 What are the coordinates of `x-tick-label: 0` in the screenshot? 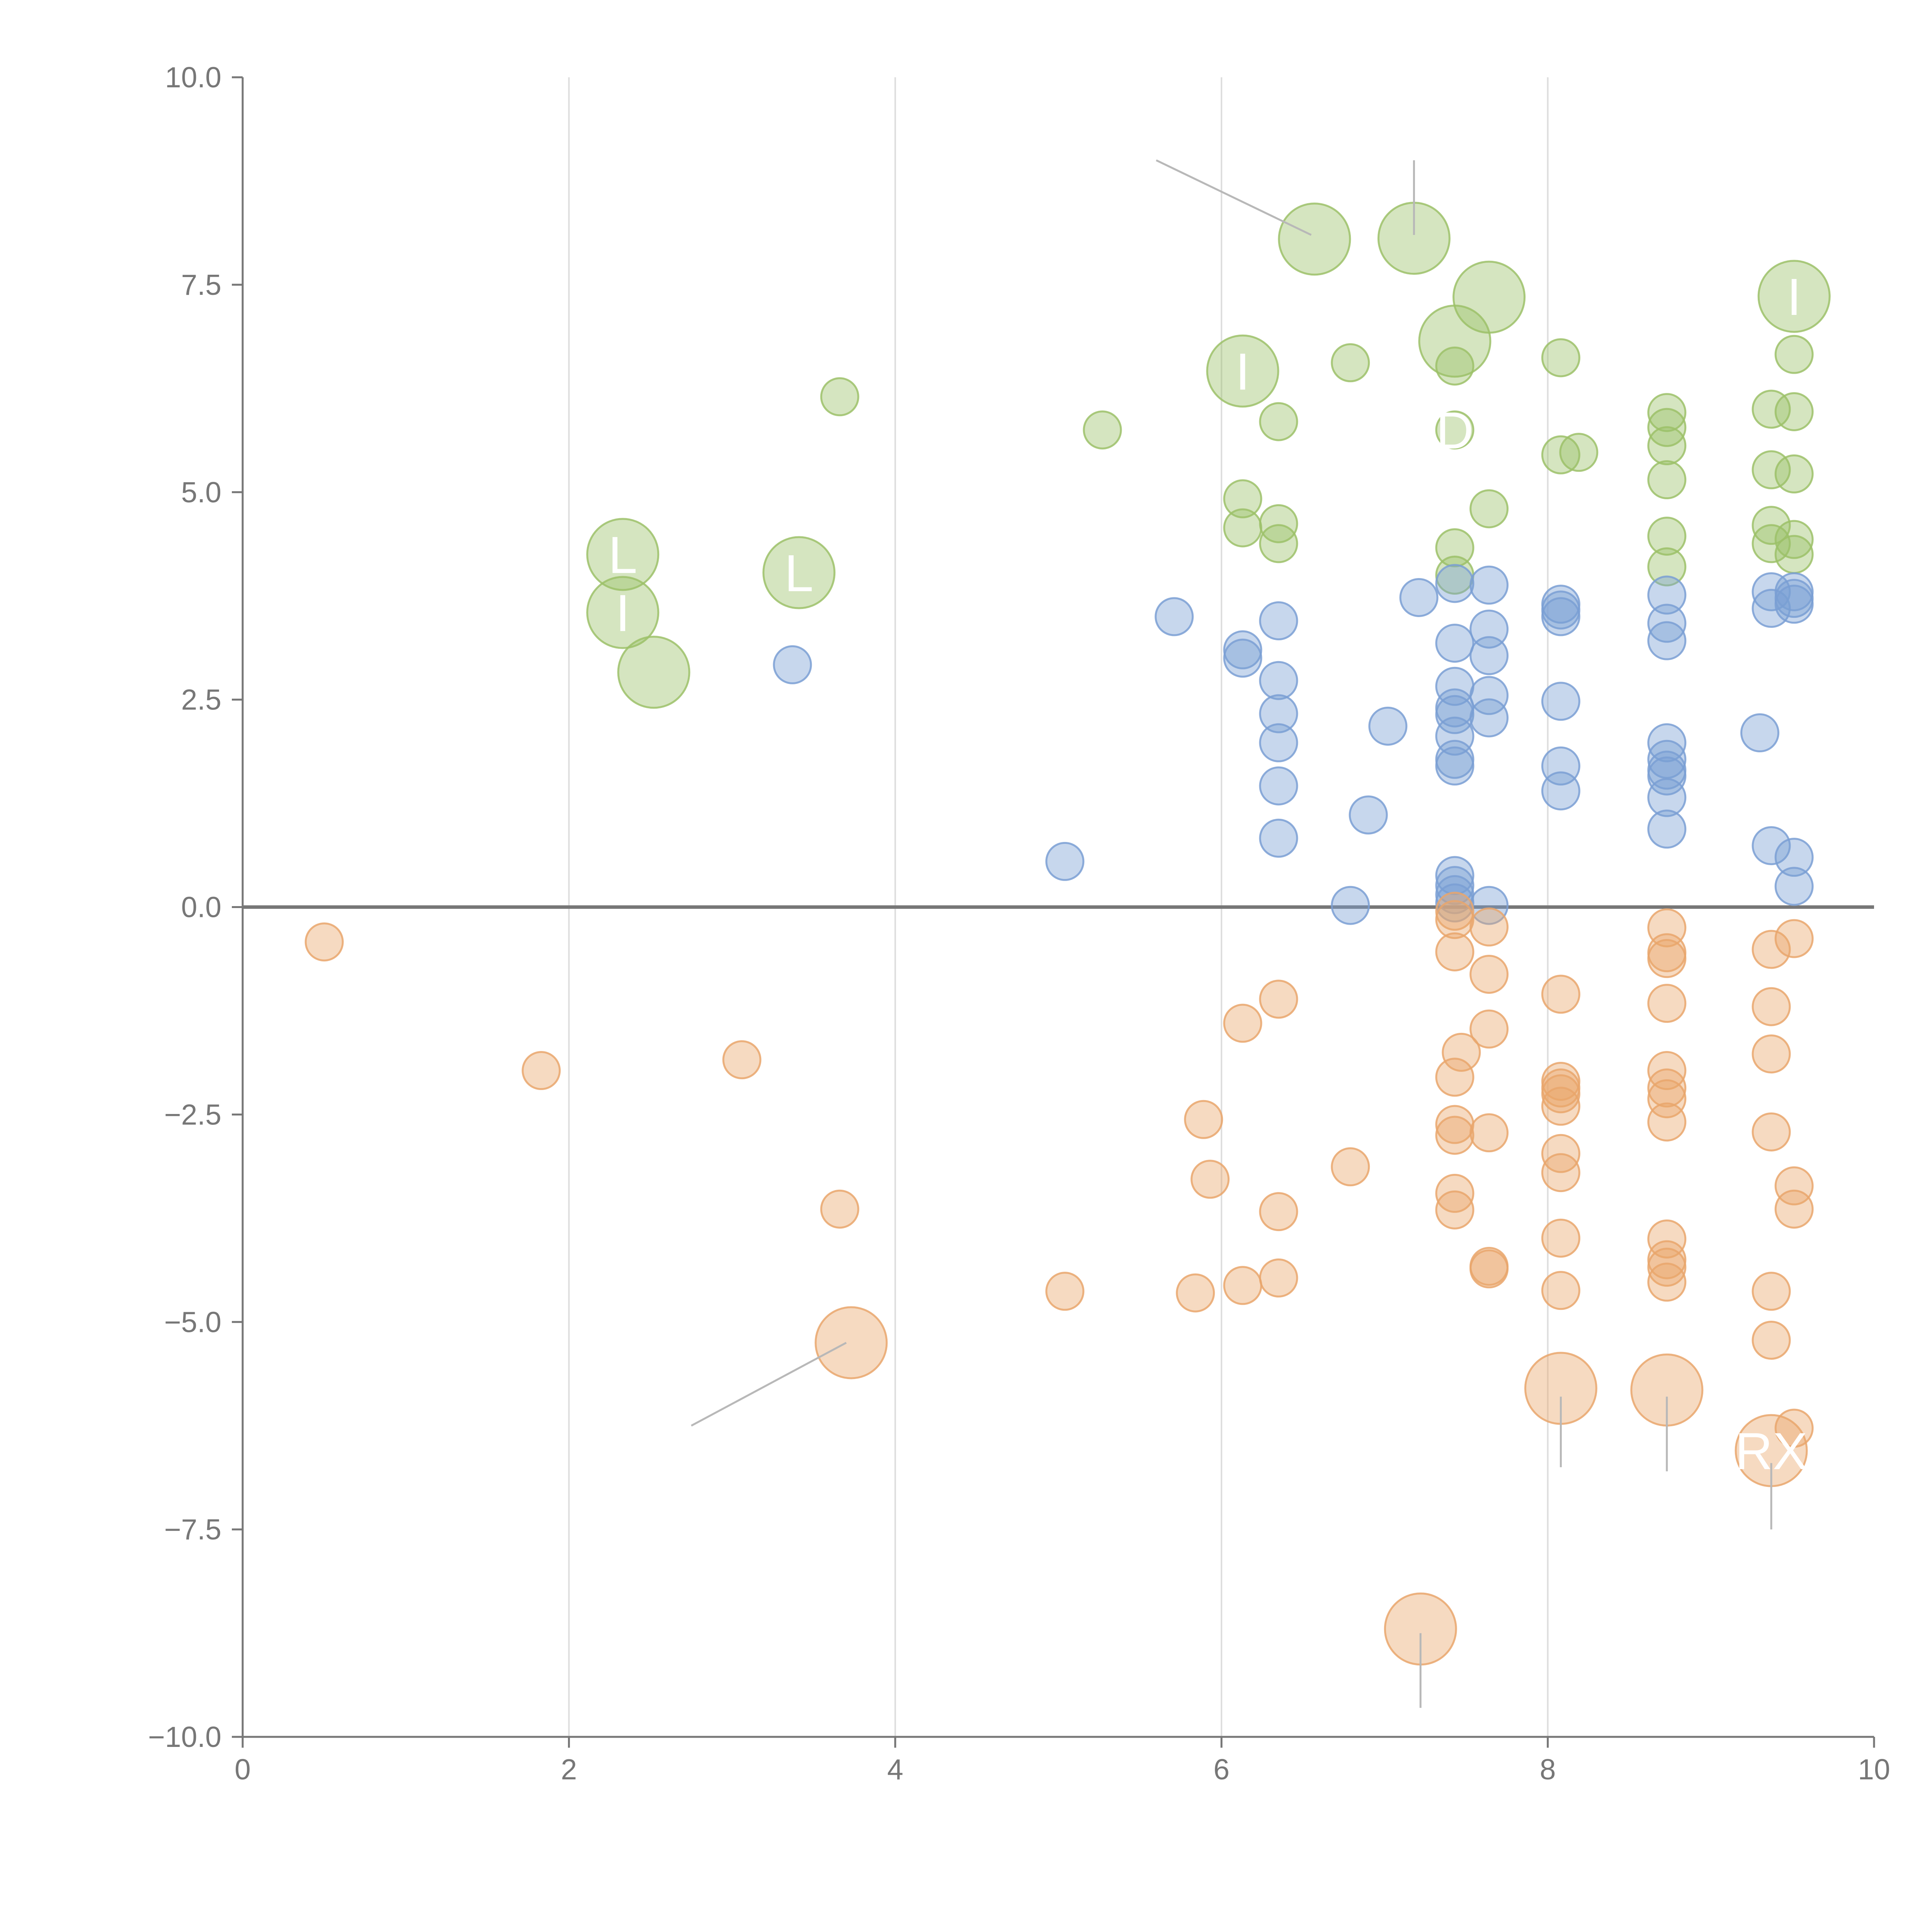 It's located at (243, 1770).